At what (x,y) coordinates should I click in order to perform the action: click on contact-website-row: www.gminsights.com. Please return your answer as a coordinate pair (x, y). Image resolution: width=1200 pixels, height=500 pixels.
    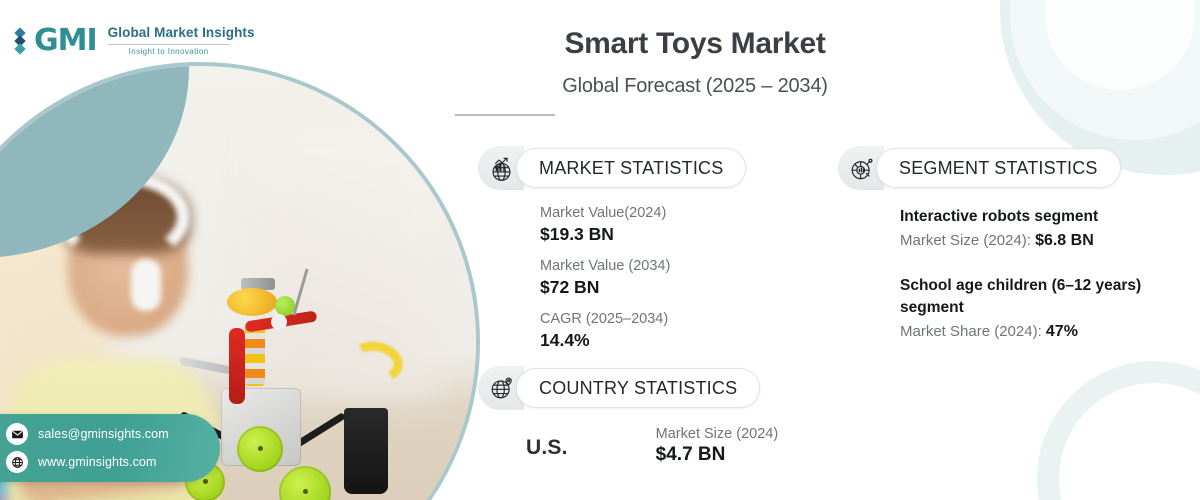
    Looking at the image, I should click on (107, 462).